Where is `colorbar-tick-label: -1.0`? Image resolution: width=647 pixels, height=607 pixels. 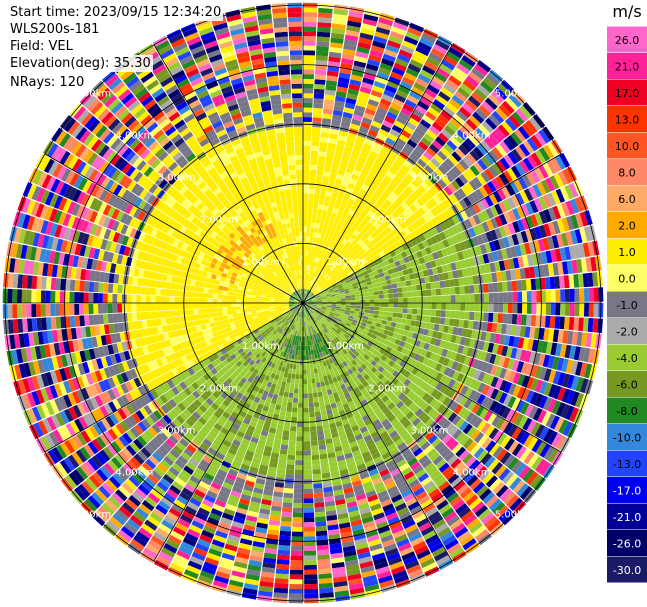
colorbar-tick-label: -1.0 is located at coordinates (626, 305).